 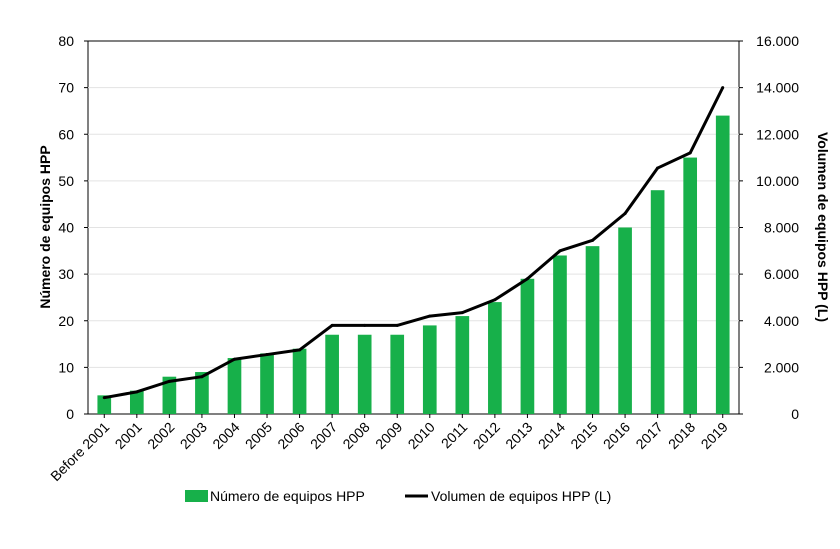 I want to click on y2-tick-label: 14.000, so click(x=777, y=88).